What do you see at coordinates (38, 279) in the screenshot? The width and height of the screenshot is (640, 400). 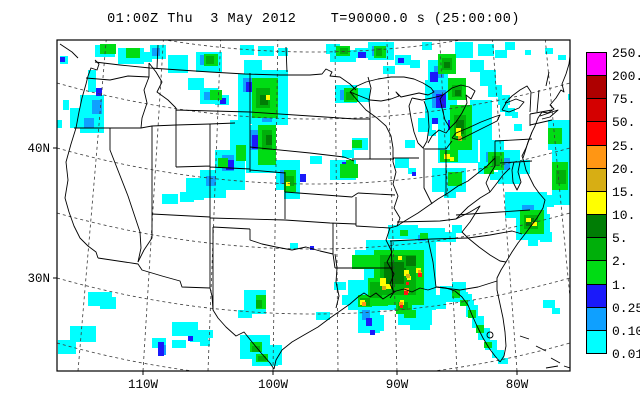 I see `lat-axis-label: 30N` at bounding box center [38, 279].